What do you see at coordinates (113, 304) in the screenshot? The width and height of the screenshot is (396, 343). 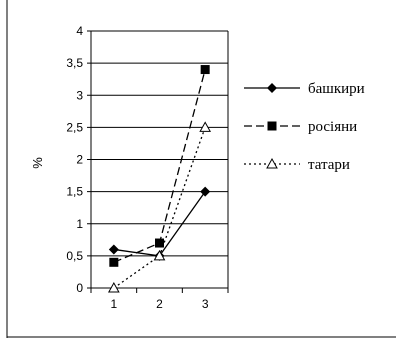 I see `x-tick-label: 1` at bounding box center [113, 304].